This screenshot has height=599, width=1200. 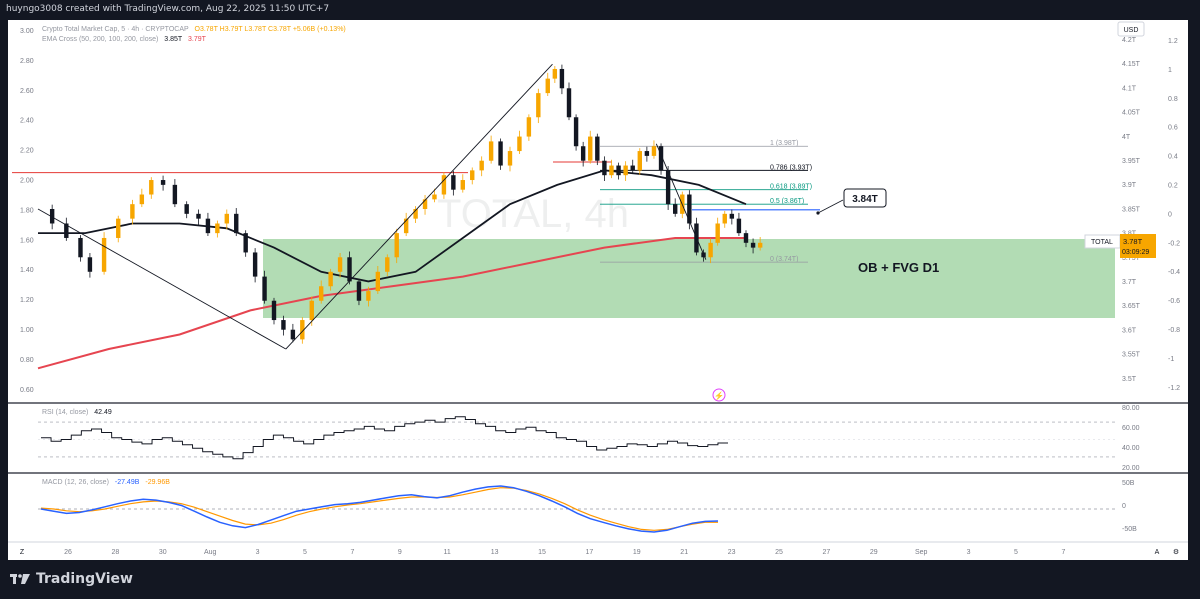 I want to click on macd-signal-line, so click(x=379, y=509).